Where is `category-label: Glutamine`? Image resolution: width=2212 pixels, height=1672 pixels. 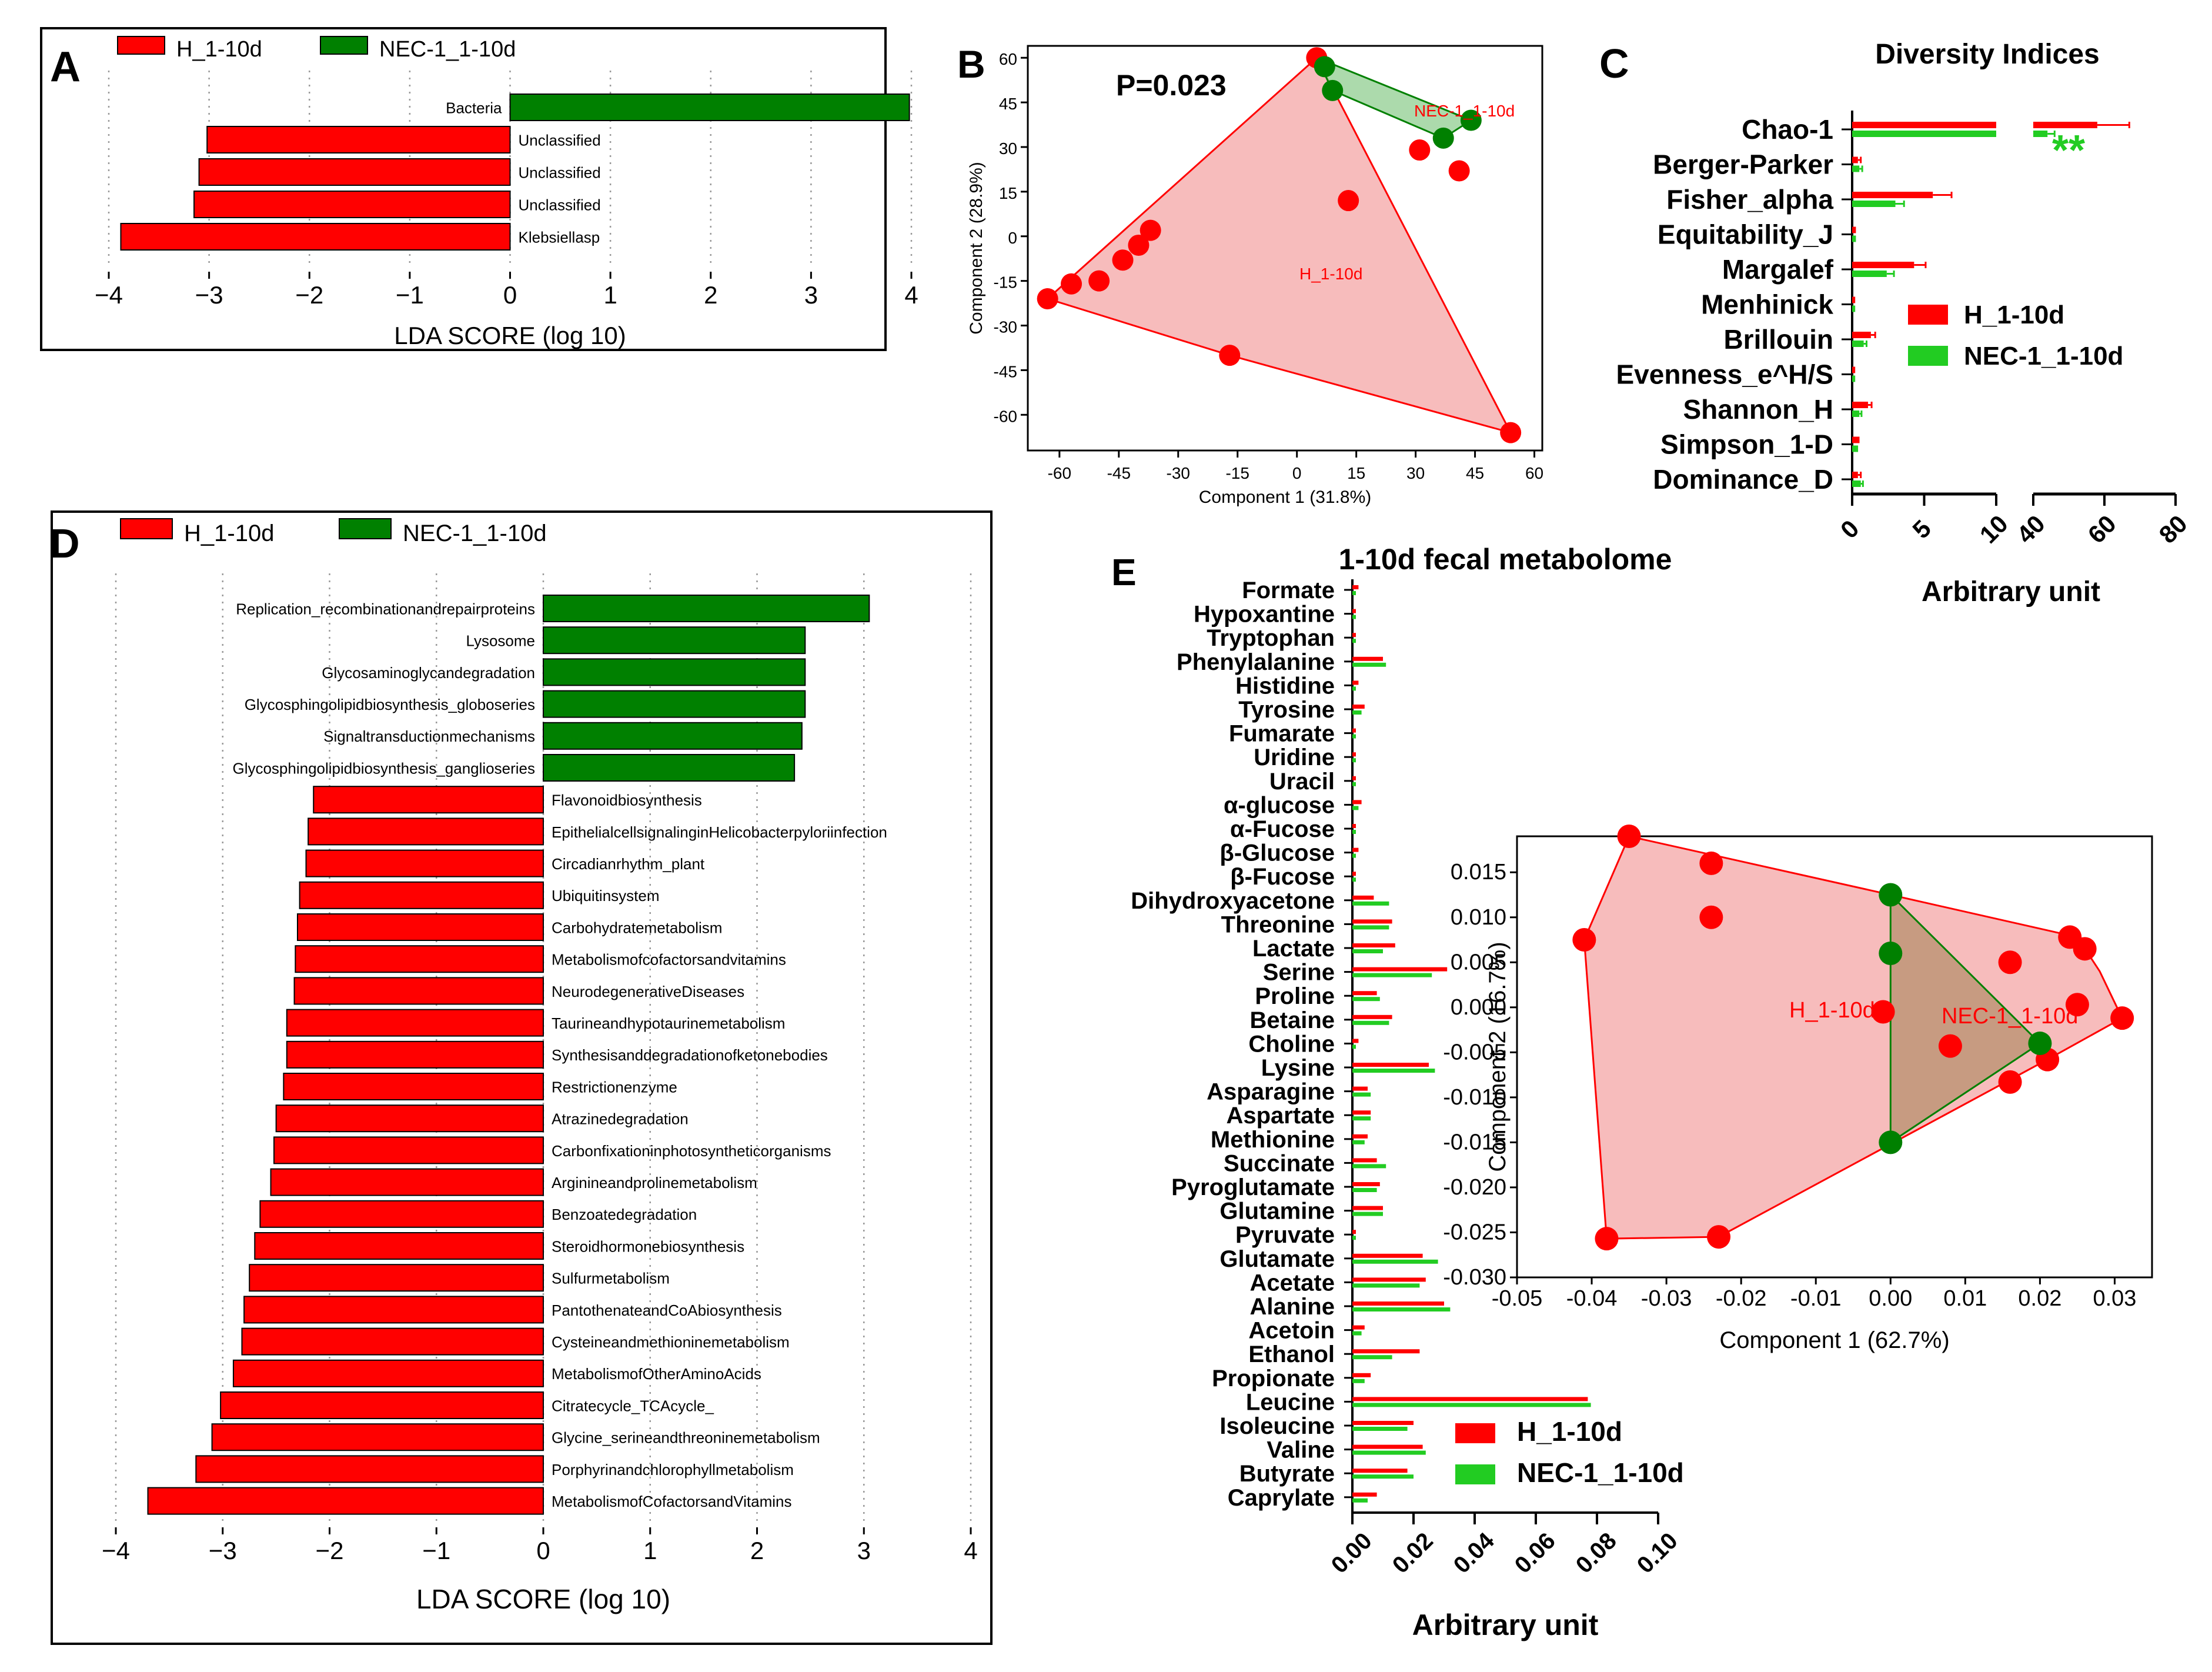
category-label: Glutamine is located at coordinates (1277, 1211).